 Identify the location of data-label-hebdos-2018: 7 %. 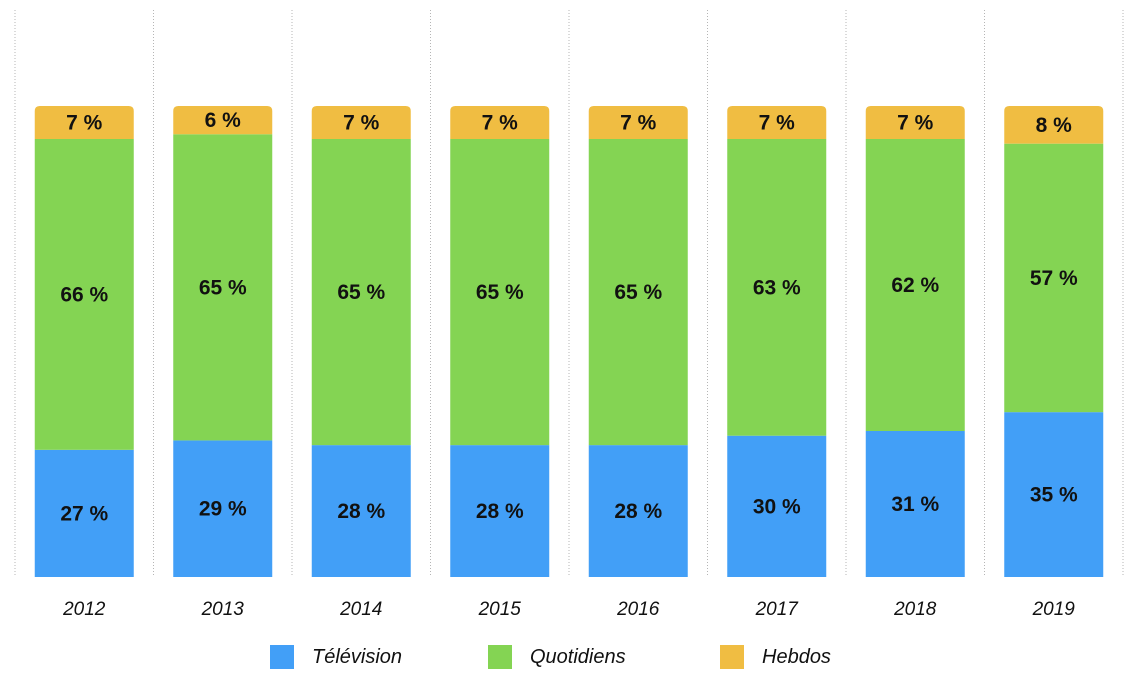
(915, 122).